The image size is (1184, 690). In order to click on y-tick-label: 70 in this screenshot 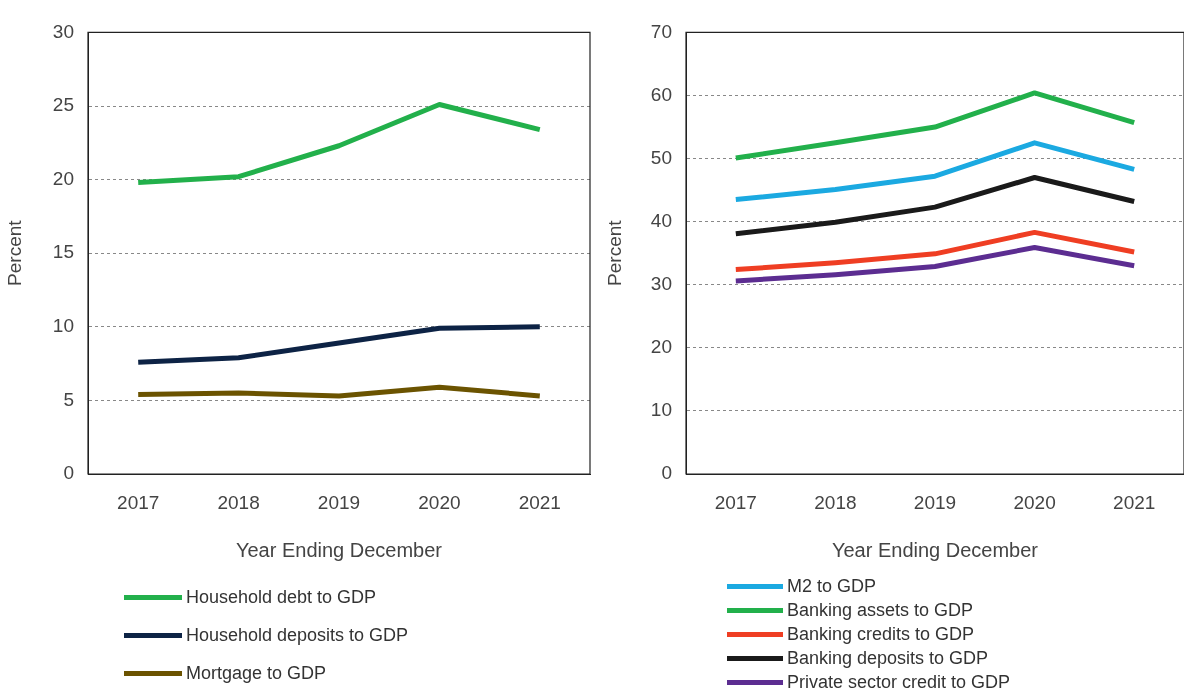, I will do `click(661, 31)`.